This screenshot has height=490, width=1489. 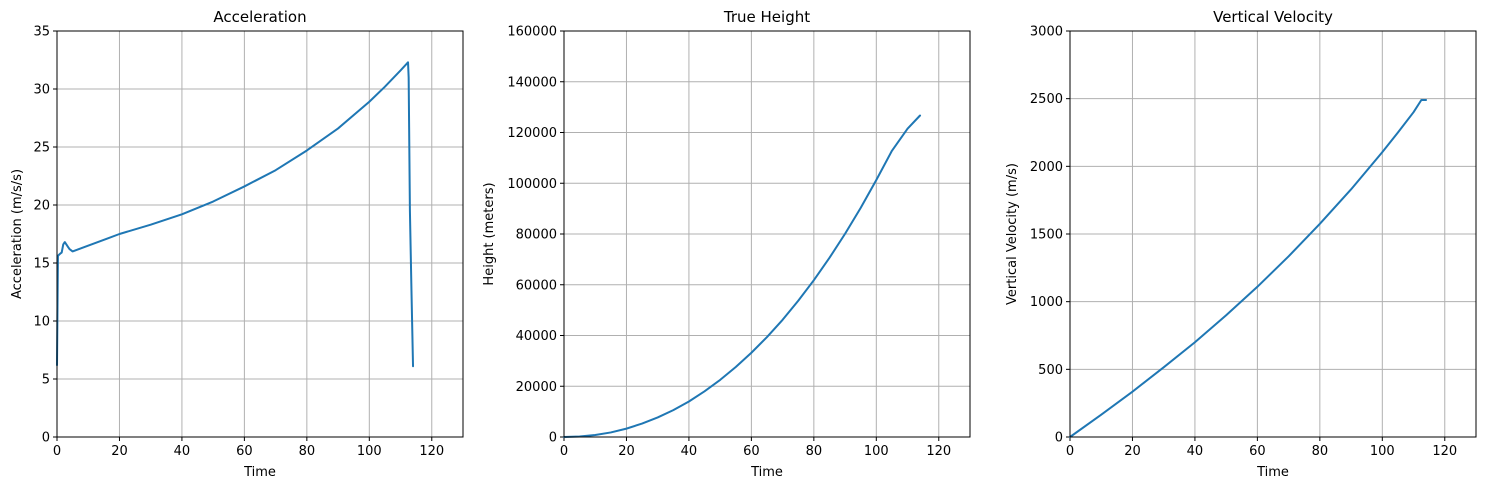 What do you see at coordinates (41, 32) in the screenshot?
I see `y-tick-label: 35` at bounding box center [41, 32].